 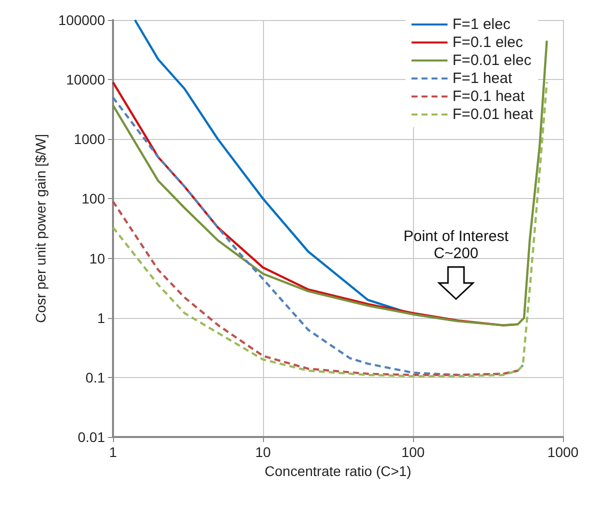 What do you see at coordinates (489, 96) in the screenshot?
I see `legend-label: F=0.1 heat` at bounding box center [489, 96].